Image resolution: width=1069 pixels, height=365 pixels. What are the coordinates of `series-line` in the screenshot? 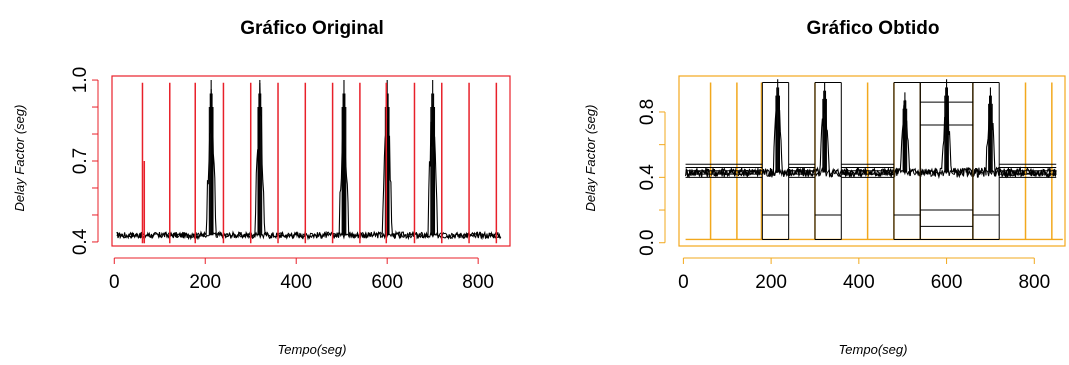 It's located at (309, 235).